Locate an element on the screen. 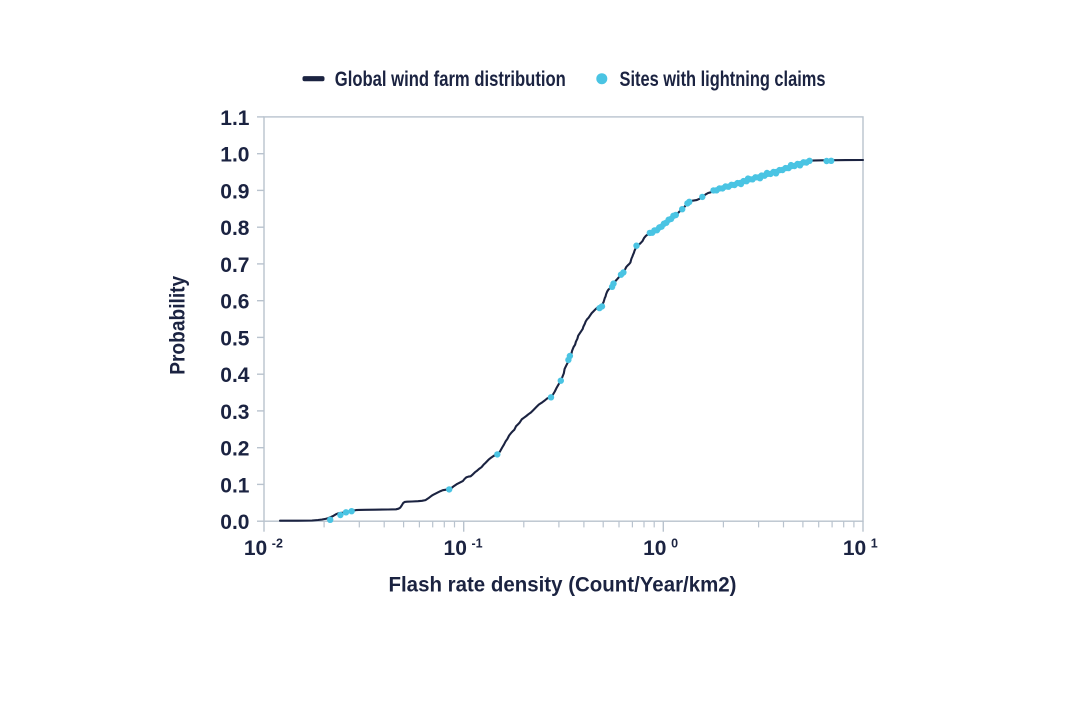 Image resolution: width=1080 pixels, height=702 pixels. svg-text: 0.7 is located at coordinates (234, 265).